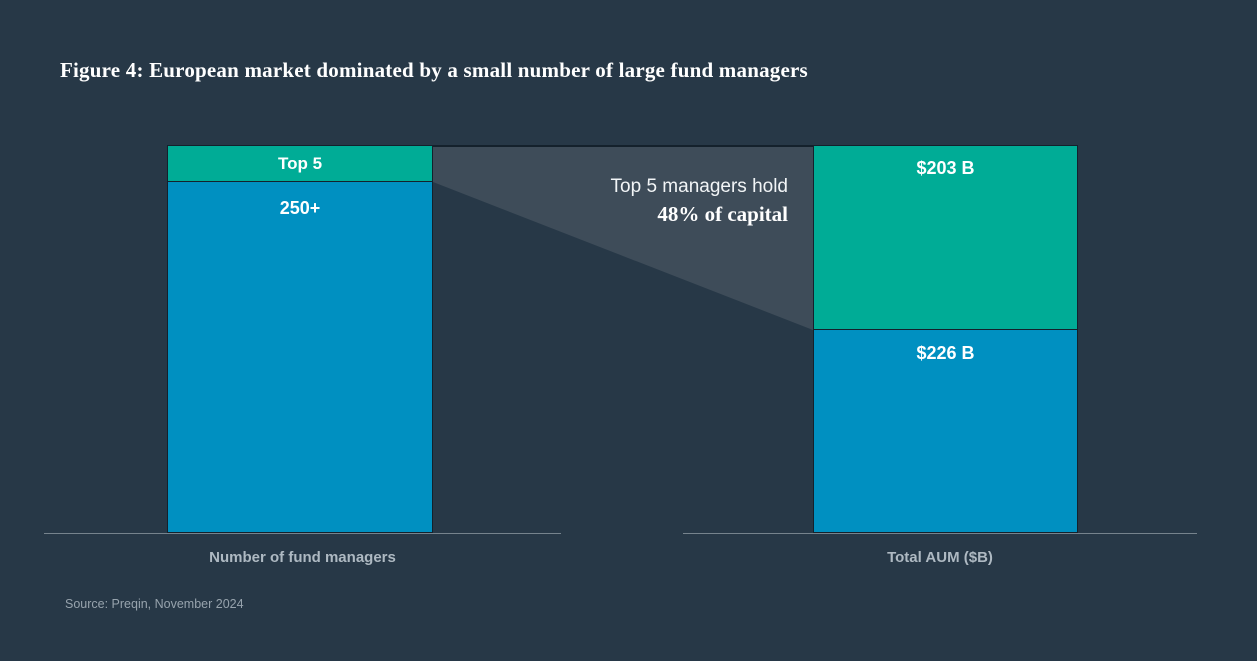 Image resolution: width=1257 pixels, height=661 pixels. Describe the element at coordinates (629, 200) in the screenshot. I see `connector-annotation: Top 5 managers hold 48% of capital` at that location.